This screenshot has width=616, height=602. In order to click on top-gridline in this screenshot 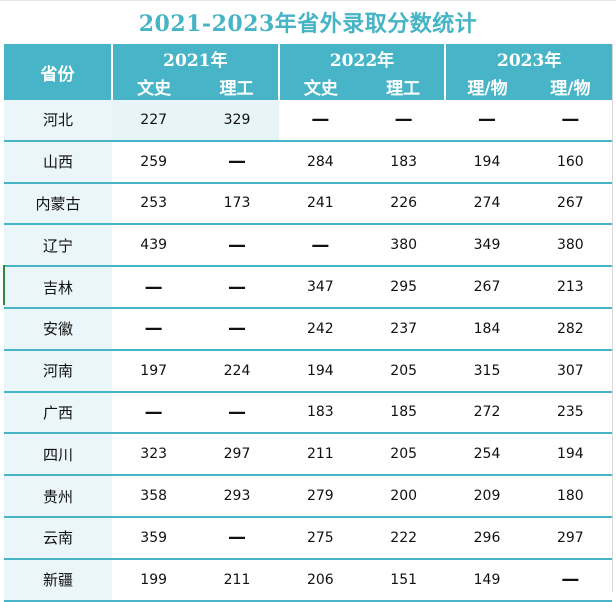, I will do `click(308, 0)`.